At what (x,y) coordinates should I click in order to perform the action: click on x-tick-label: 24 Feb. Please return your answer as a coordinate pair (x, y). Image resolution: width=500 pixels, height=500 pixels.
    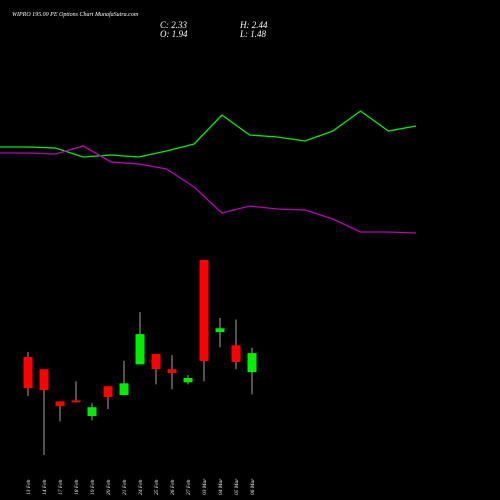
    Looking at the image, I should click on (140, 487).